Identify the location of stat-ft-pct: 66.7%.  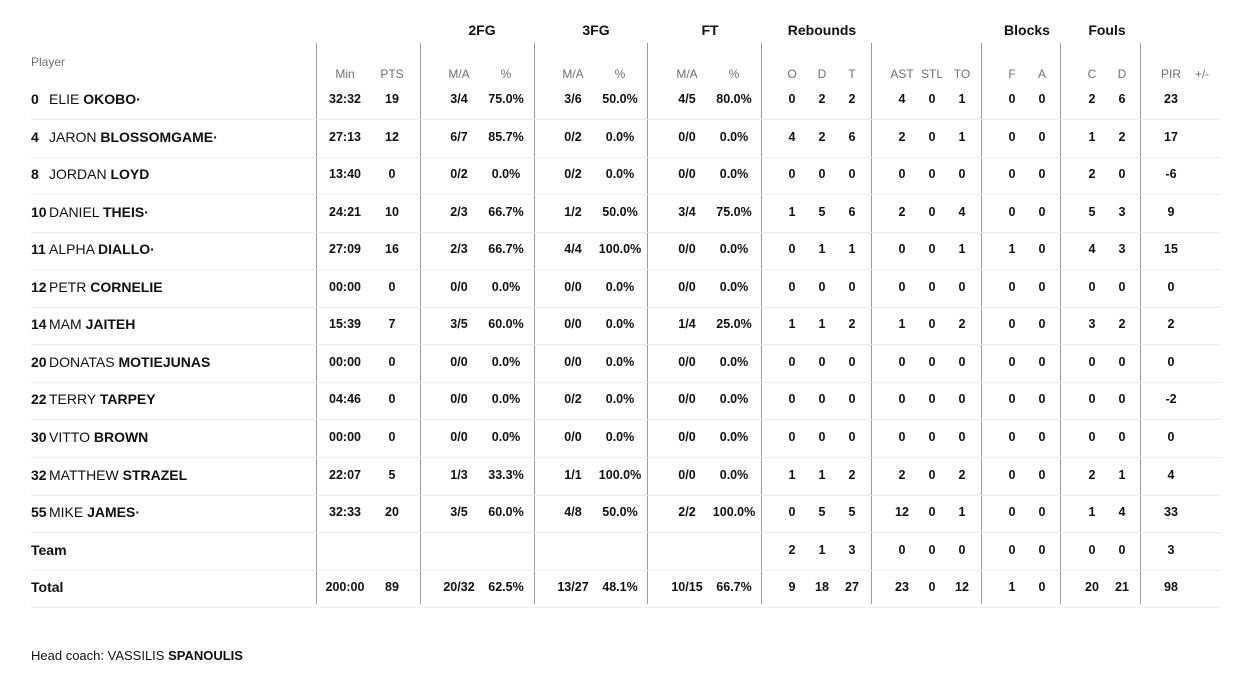
(734, 587).